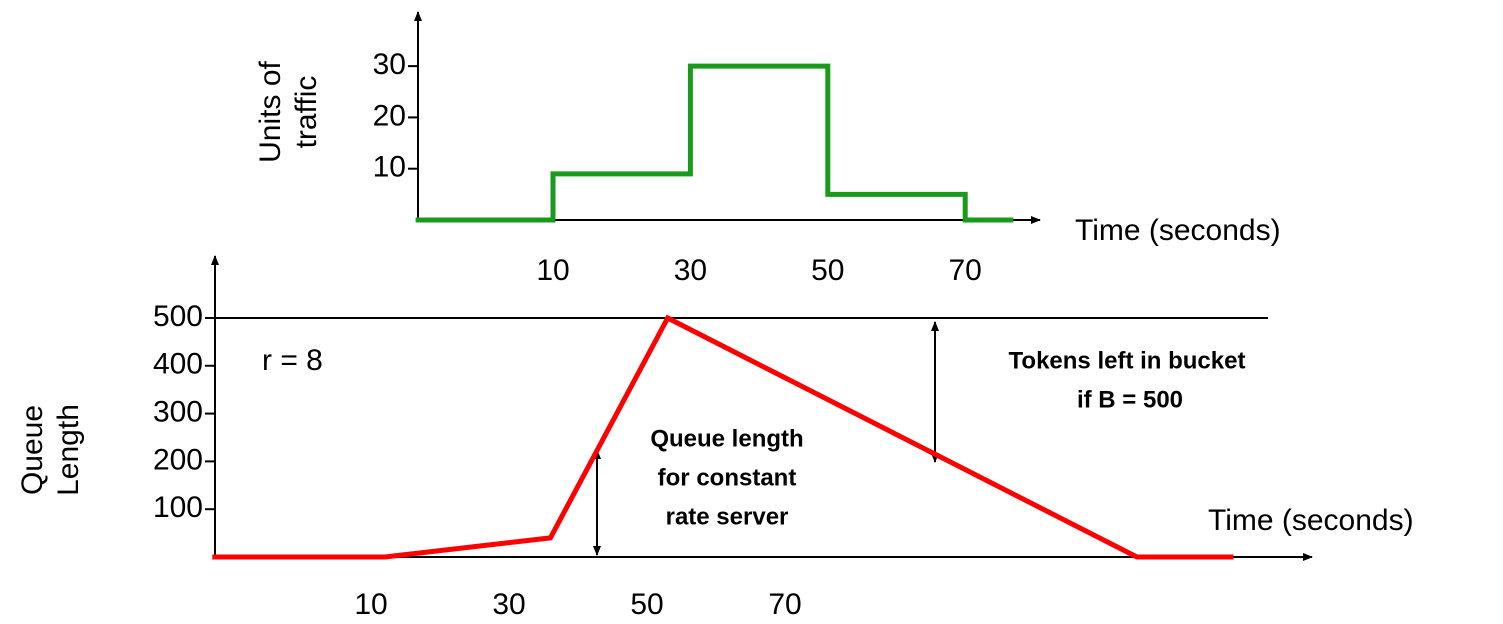 This screenshot has height=624, width=1503. I want to click on y-axis-label-line: Units of, so click(270, 111).